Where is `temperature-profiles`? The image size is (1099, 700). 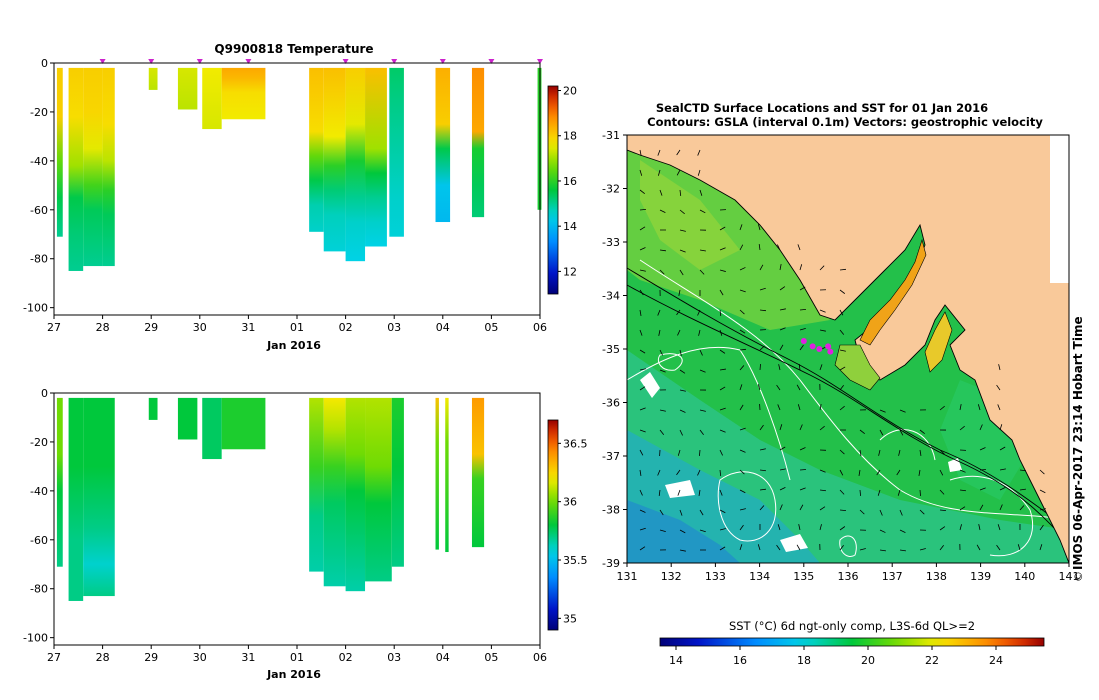
temperature-profiles is located at coordinates (299, 169).